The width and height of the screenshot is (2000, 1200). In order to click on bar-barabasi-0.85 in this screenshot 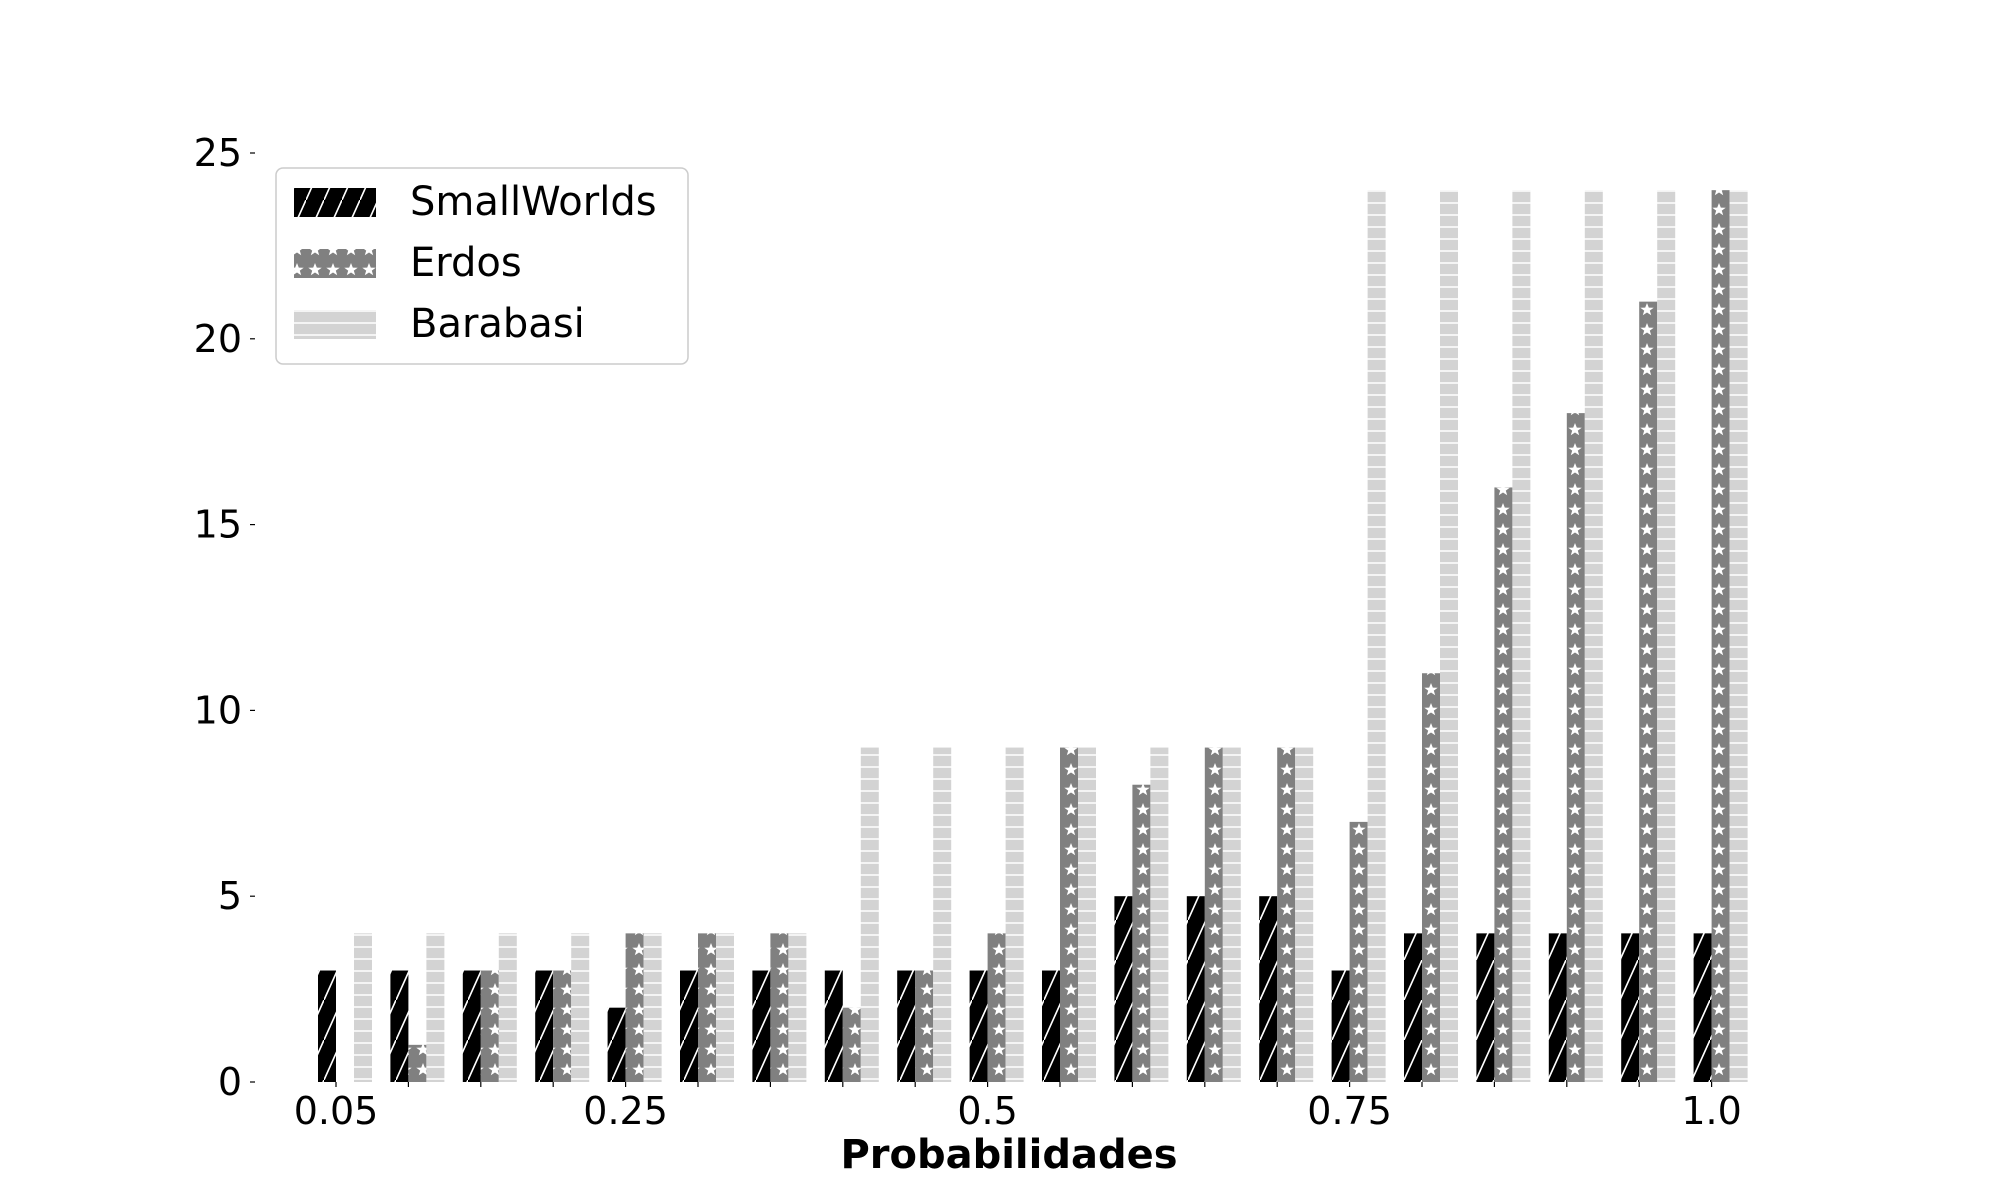, I will do `click(1521, 636)`.